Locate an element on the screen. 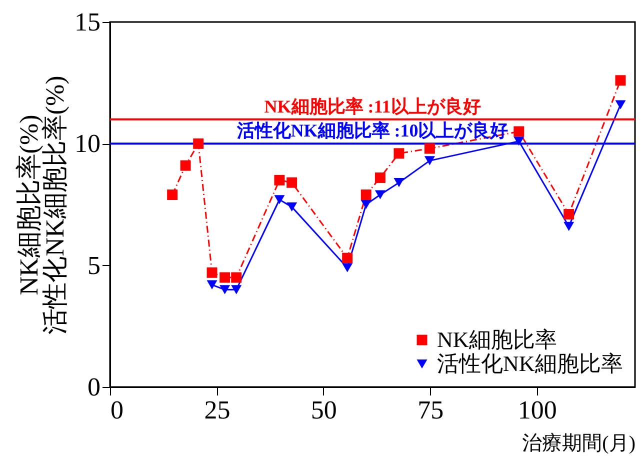 The height and width of the screenshot is (461, 642). x-axis-title: 治療期間(月) is located at coordinates (579, 443).